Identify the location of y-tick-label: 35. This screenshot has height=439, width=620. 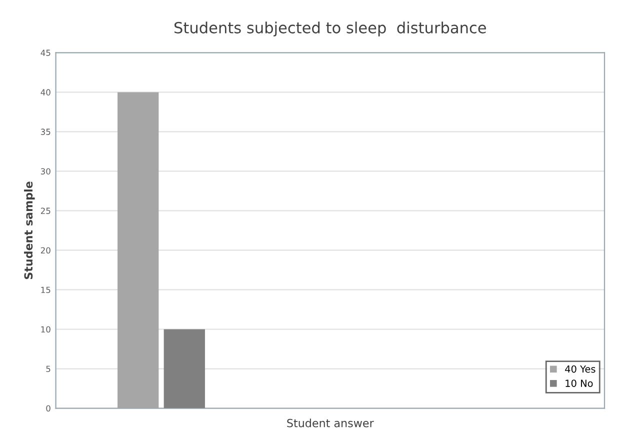
(45, 131).